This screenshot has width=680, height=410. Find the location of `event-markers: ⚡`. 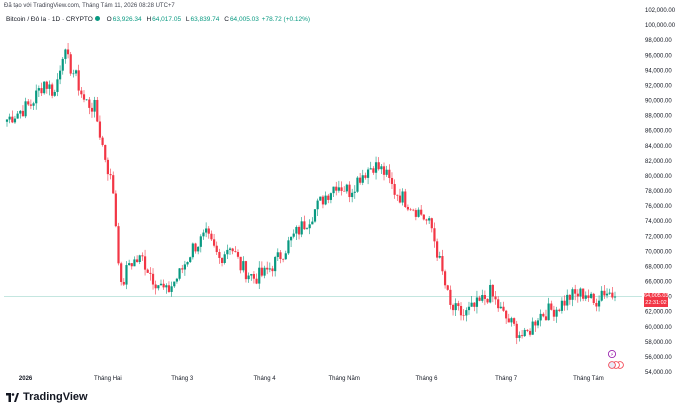

event-markers: ⚡ is located at coordinates (615, 359).